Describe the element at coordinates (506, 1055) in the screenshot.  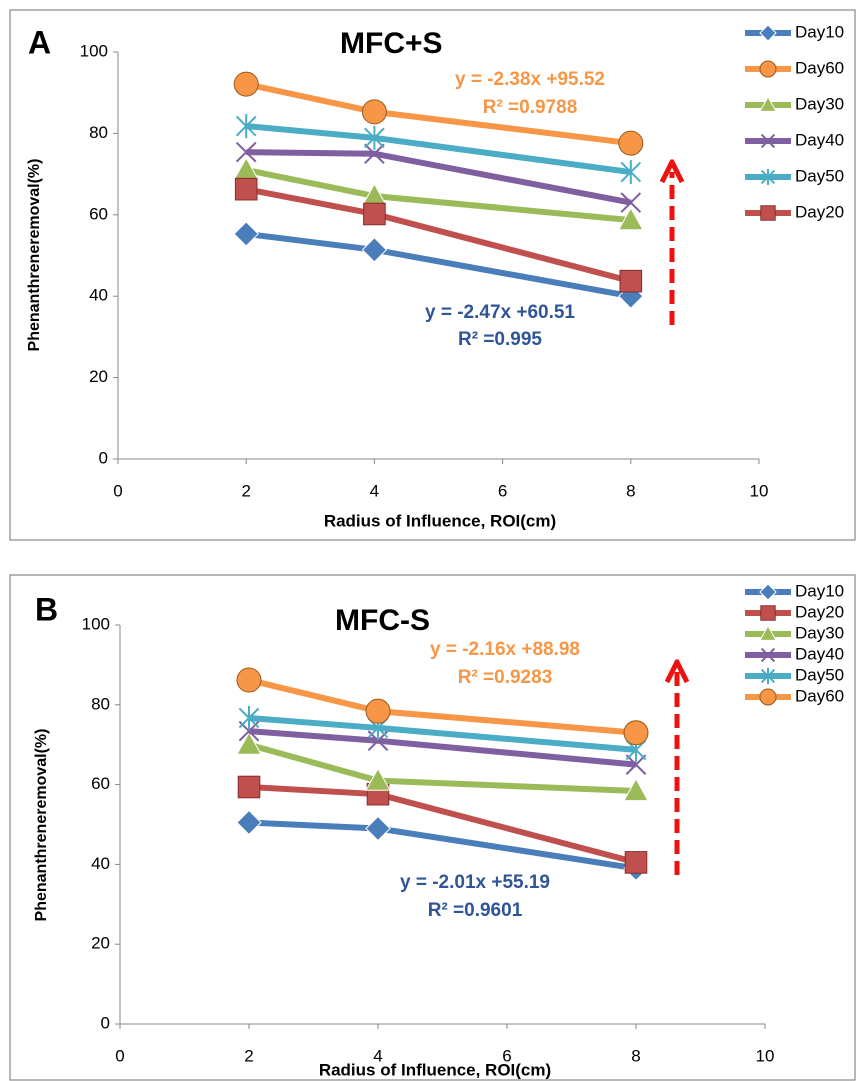
I see `x-tick-label: 6` at that location.